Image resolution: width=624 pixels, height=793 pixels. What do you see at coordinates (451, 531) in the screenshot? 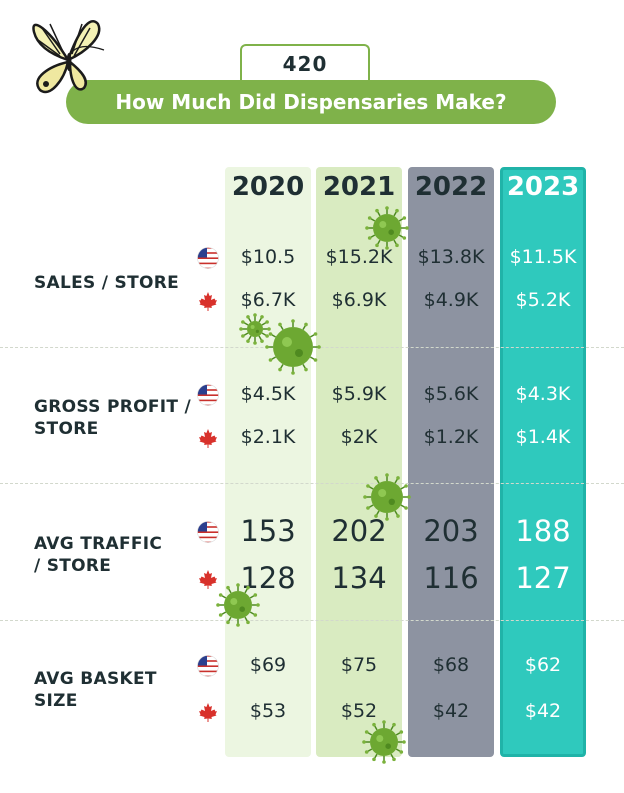
I see `value-cell: 203` at bounding box center [451, 531].